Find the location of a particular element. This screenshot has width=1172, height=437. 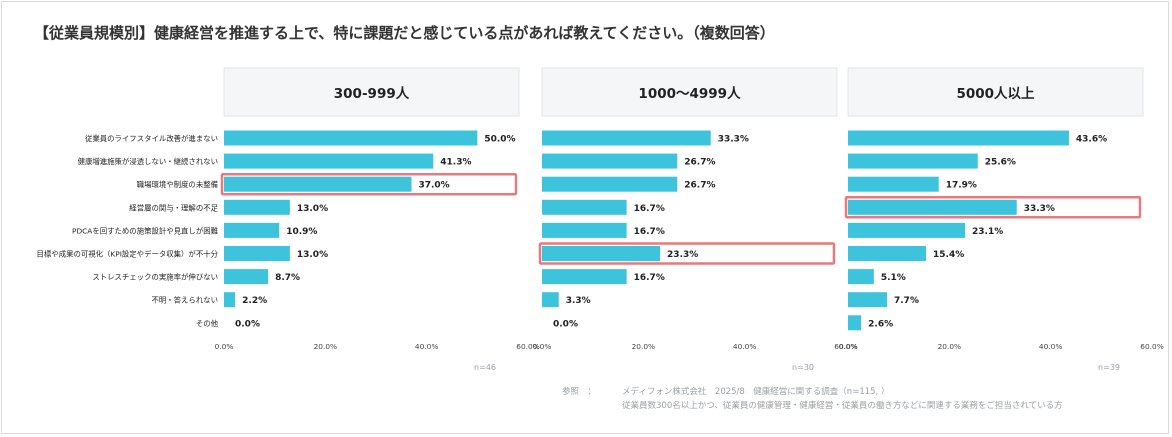

category-label: その他 is located at coordinates (207, 323).